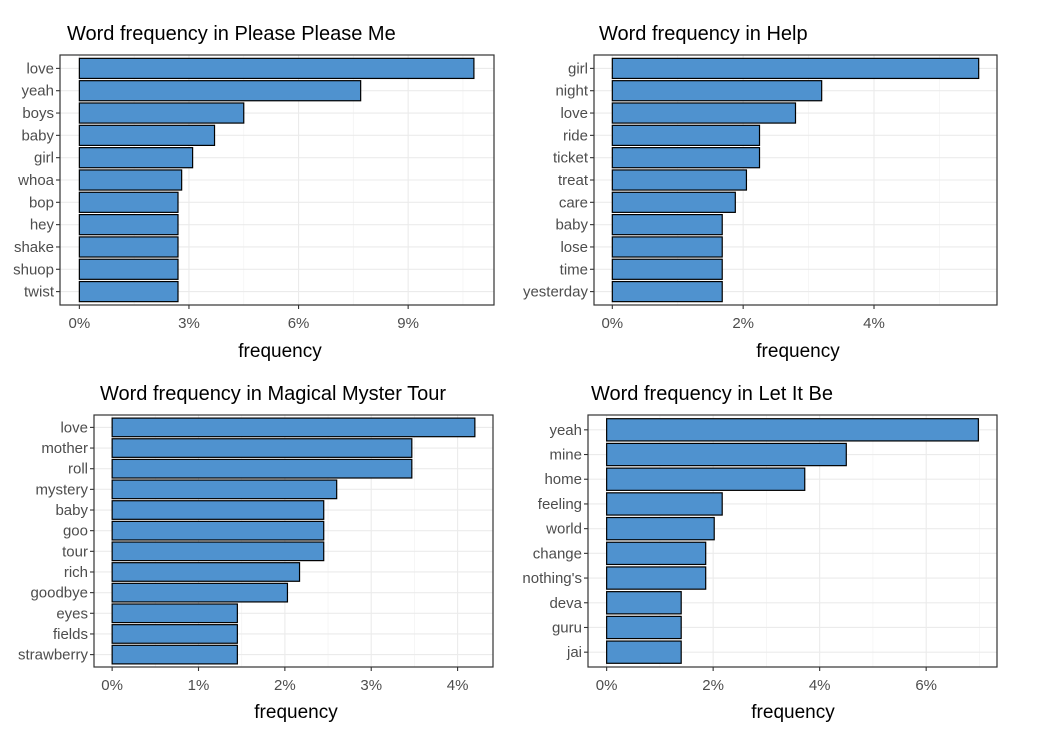  What do you see at coordinates (76, 572) in the screenshot?
I see `y-tick-label: rich` at bounding box center [76, 572].